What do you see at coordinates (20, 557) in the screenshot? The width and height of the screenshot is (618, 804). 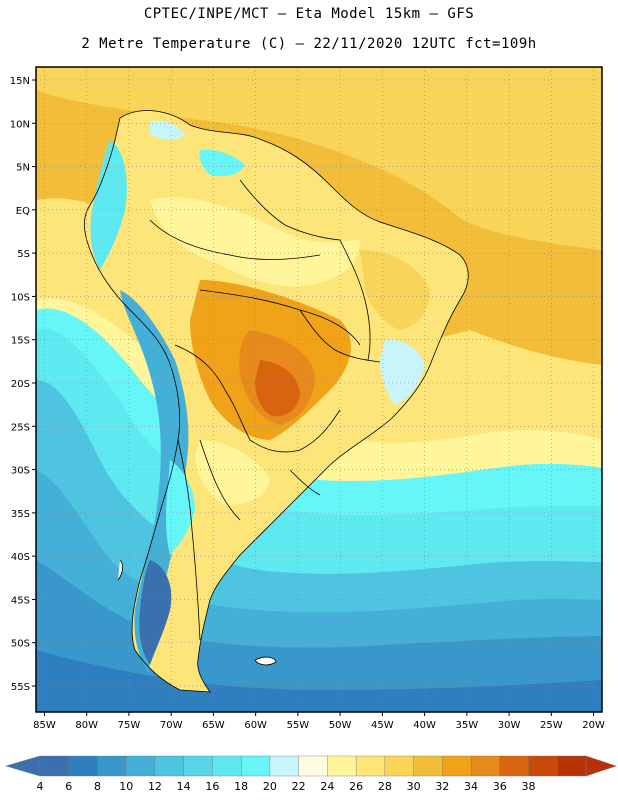 I see `lat-tick-label: 40S` at bounding box center [20, 557].